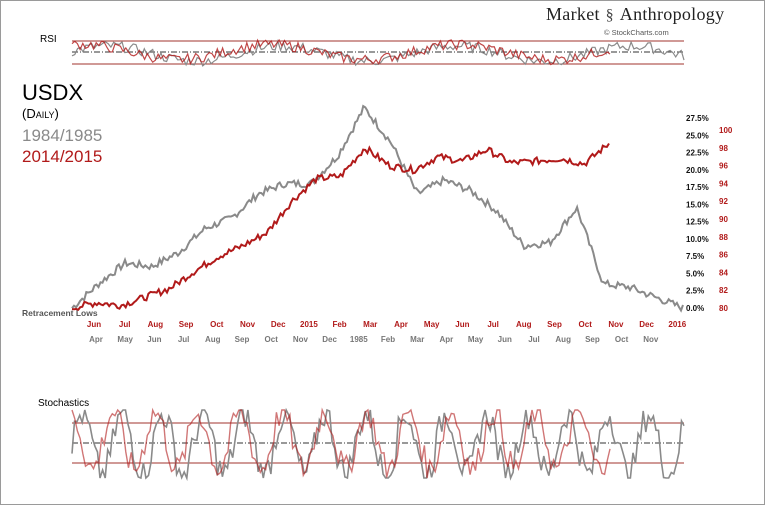 This screenshot has height=505, width=765. I want to click on y-right-tick-label: 100, so click(726, 130).